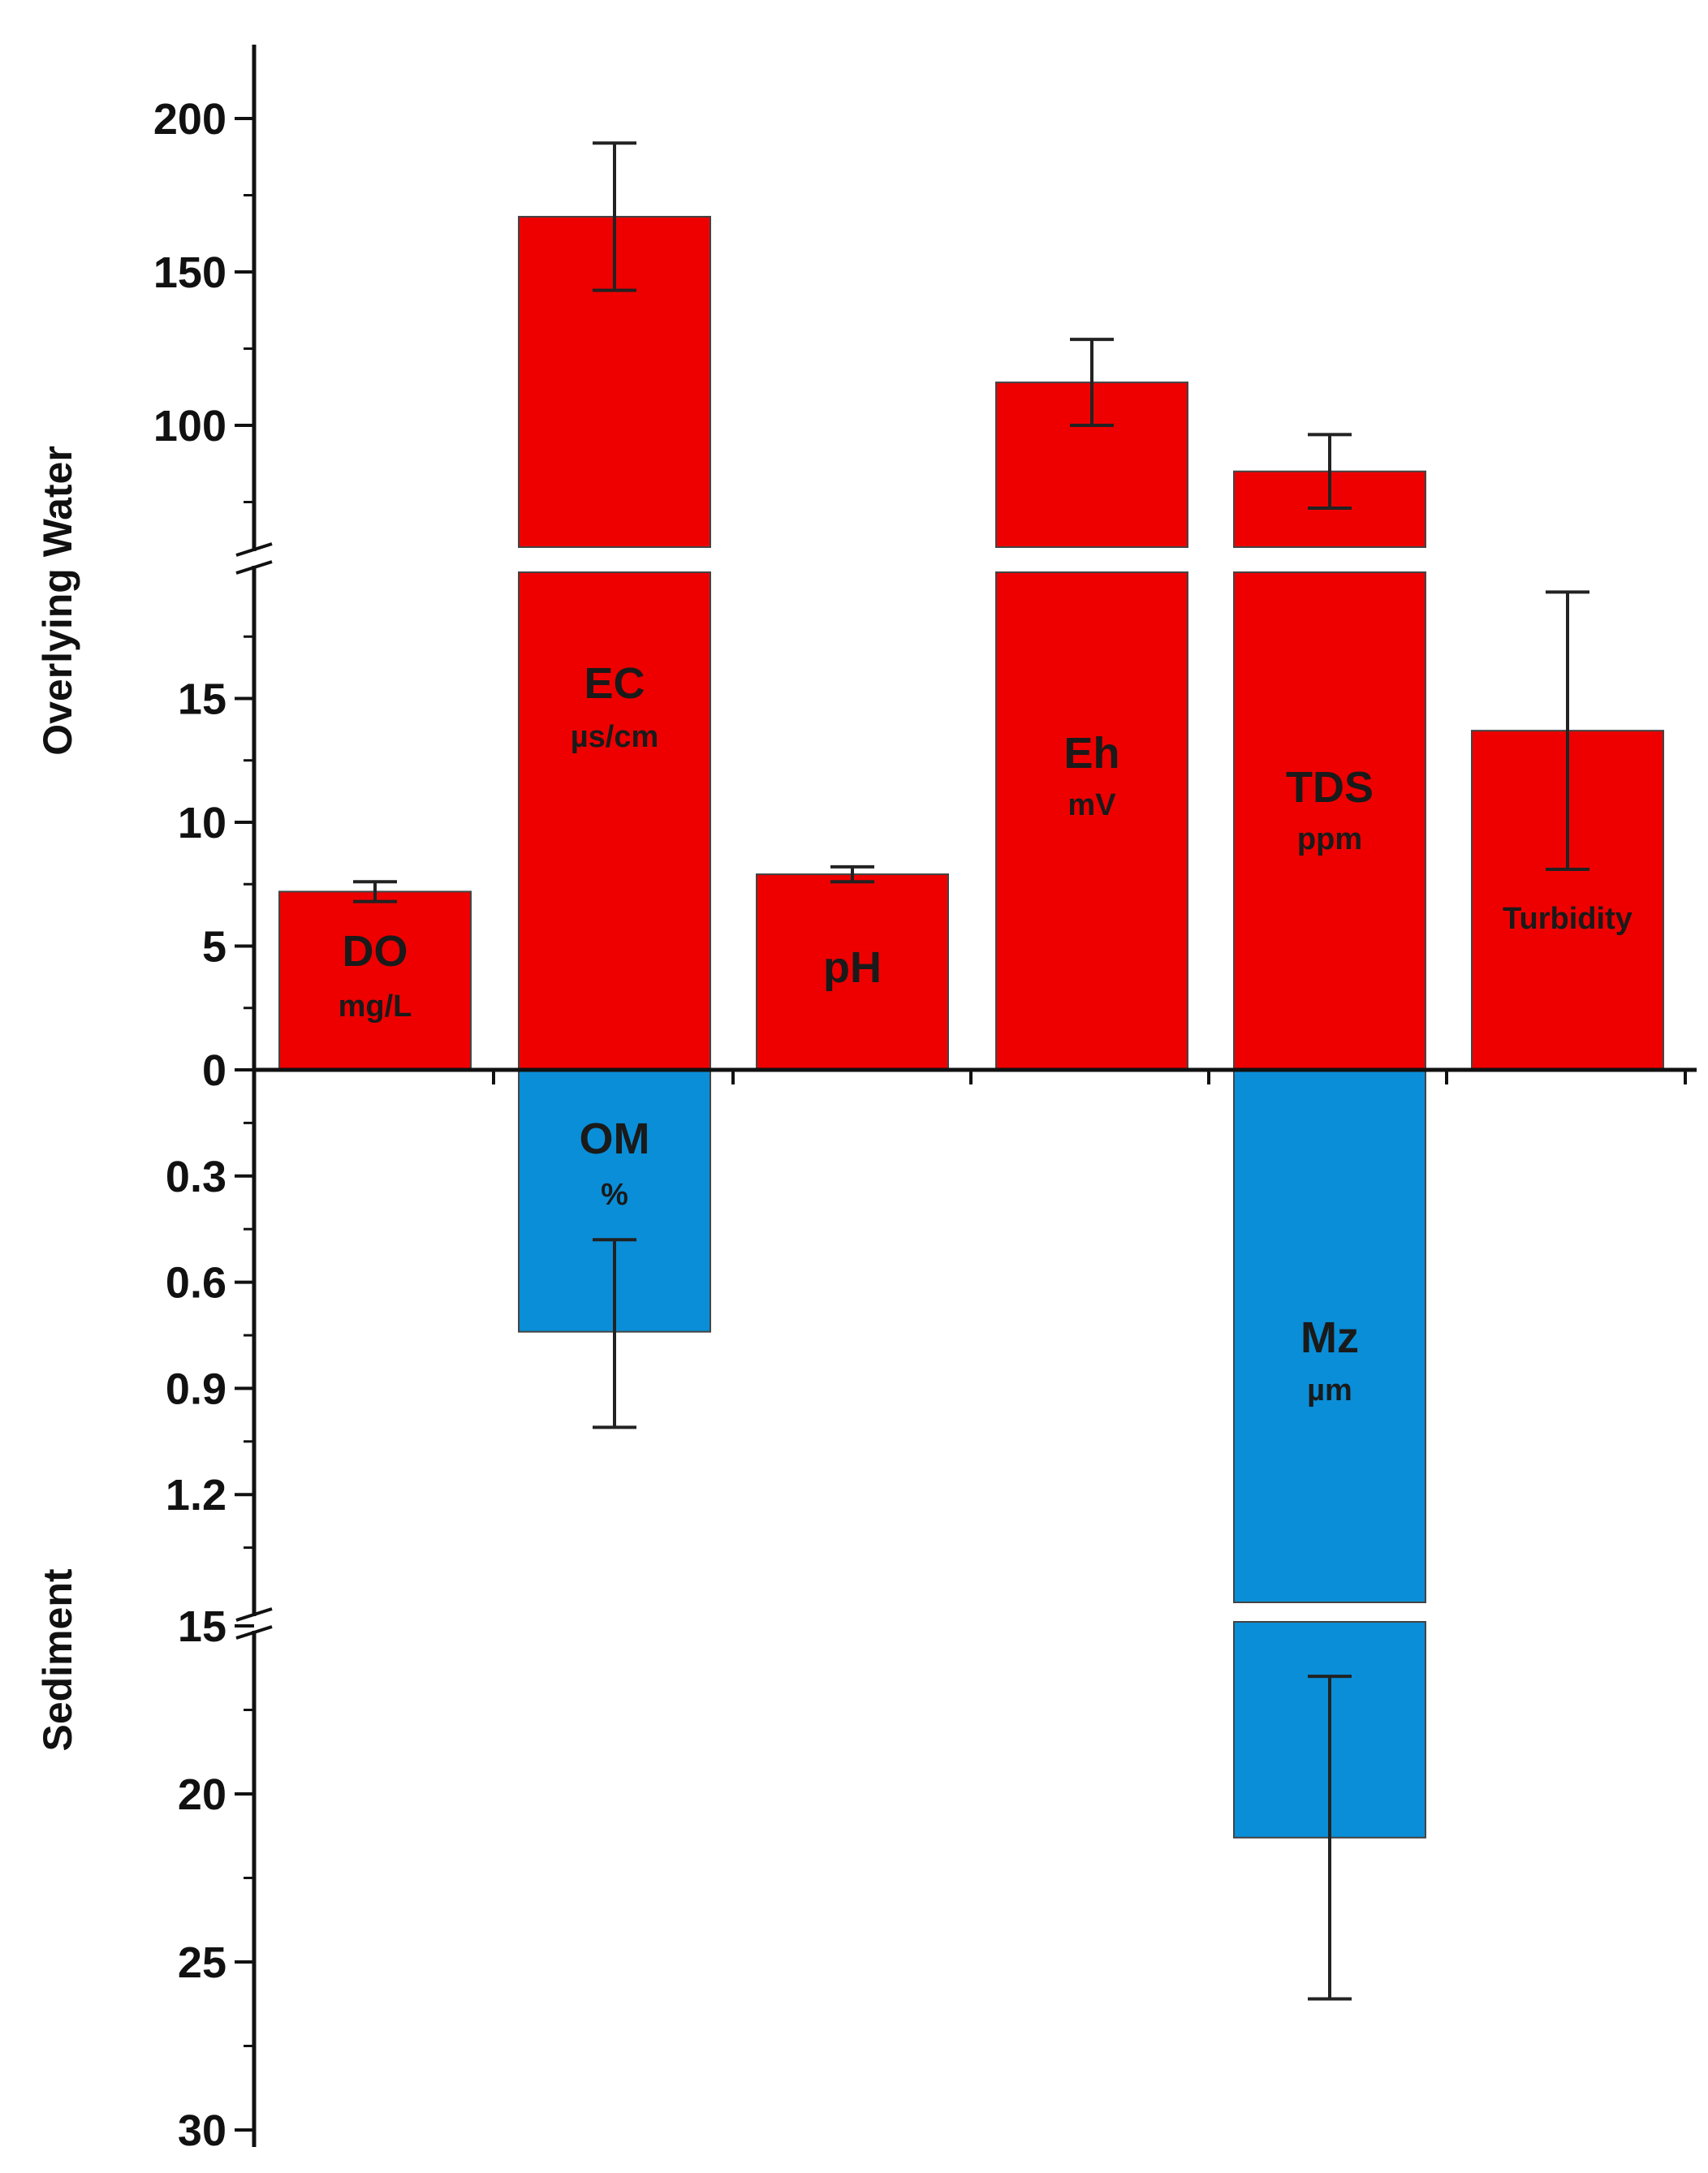  I want to click on y-tick-lower-15-label: 15, so click(202, 1626).